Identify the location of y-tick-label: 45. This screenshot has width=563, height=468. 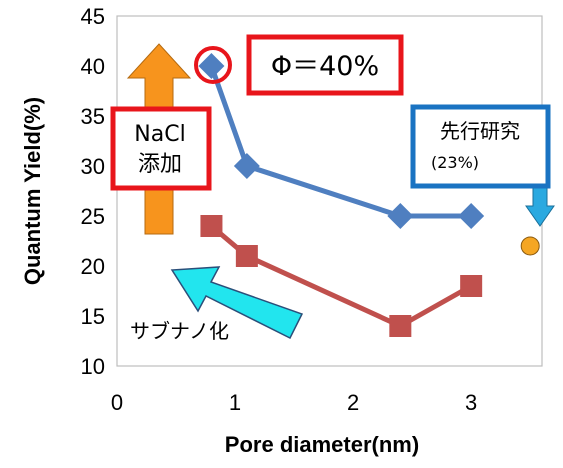
(93, 16).